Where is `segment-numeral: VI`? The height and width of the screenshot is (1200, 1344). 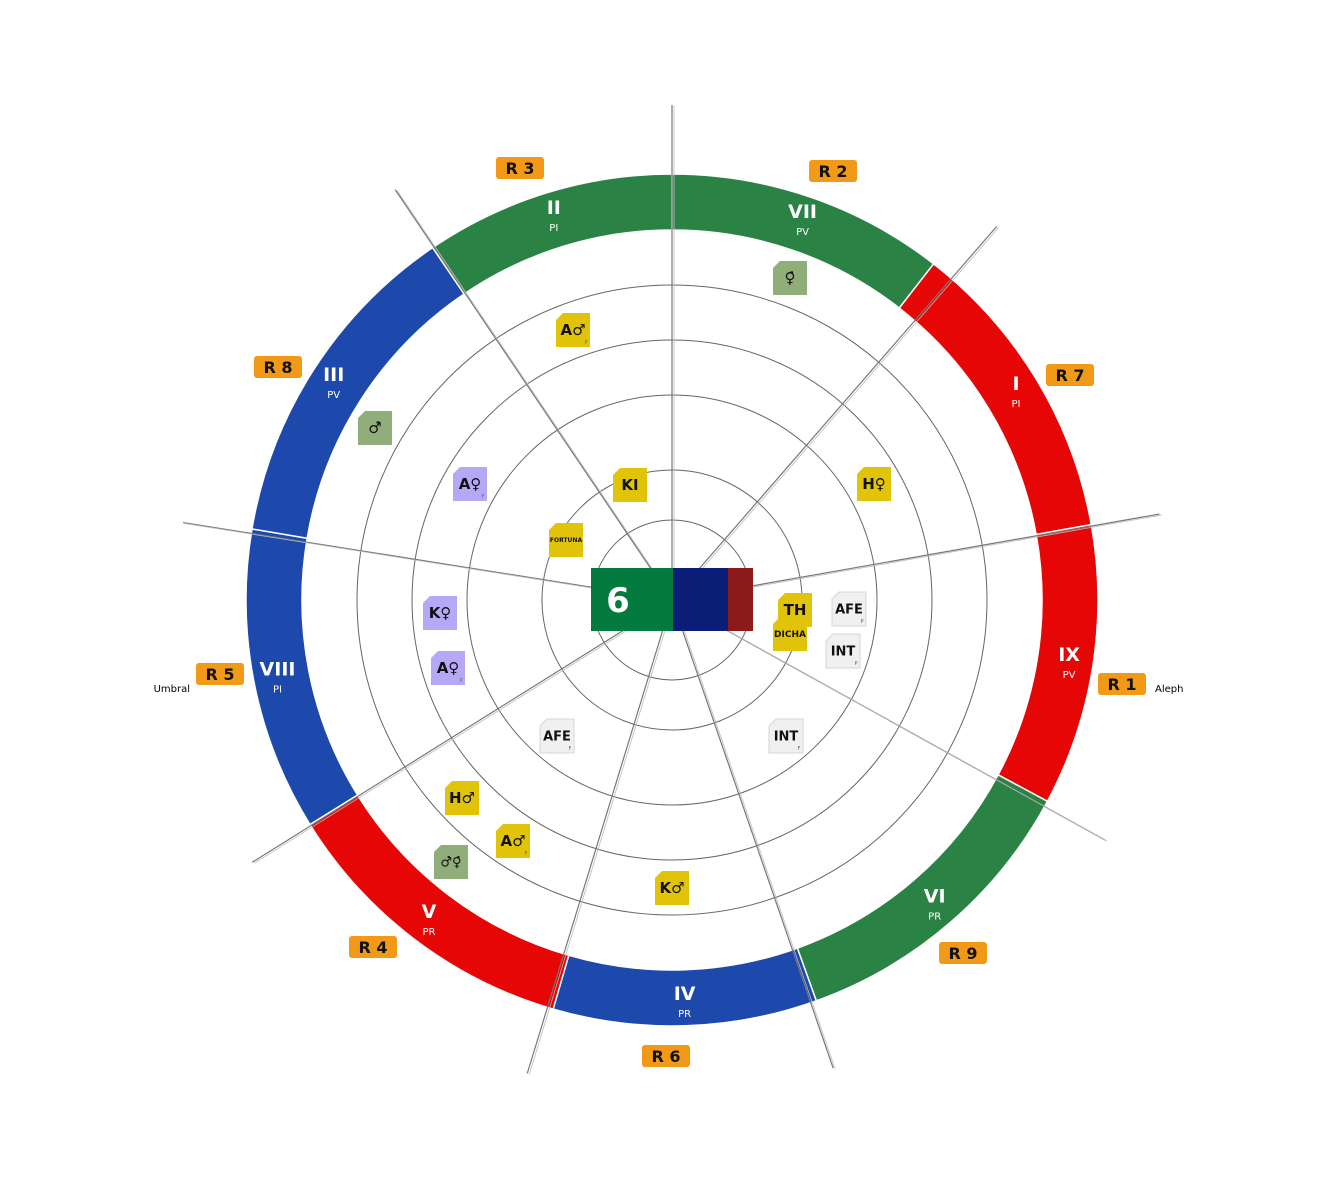 segment-numeral: VI is located at coordinates (935, 896).